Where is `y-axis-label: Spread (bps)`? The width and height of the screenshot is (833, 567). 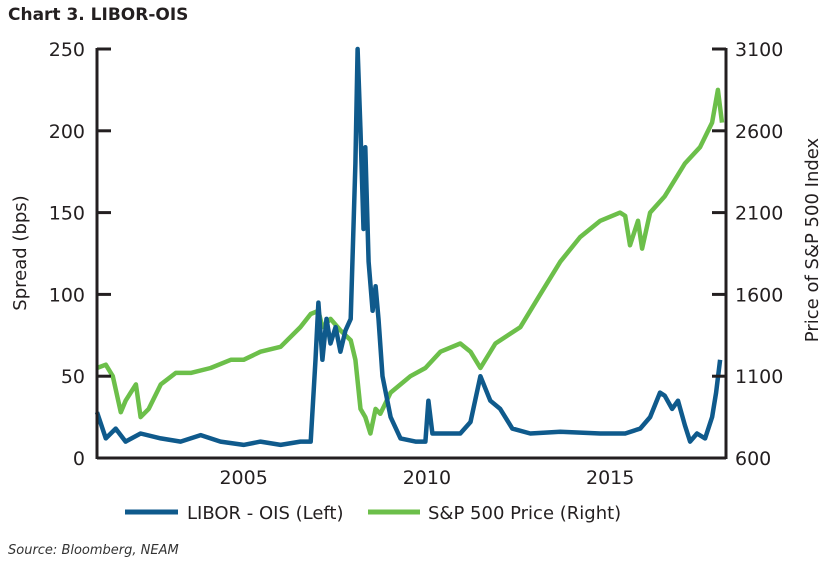
y-axis-label: Spread (bps) is located at coordinates (20, 252).